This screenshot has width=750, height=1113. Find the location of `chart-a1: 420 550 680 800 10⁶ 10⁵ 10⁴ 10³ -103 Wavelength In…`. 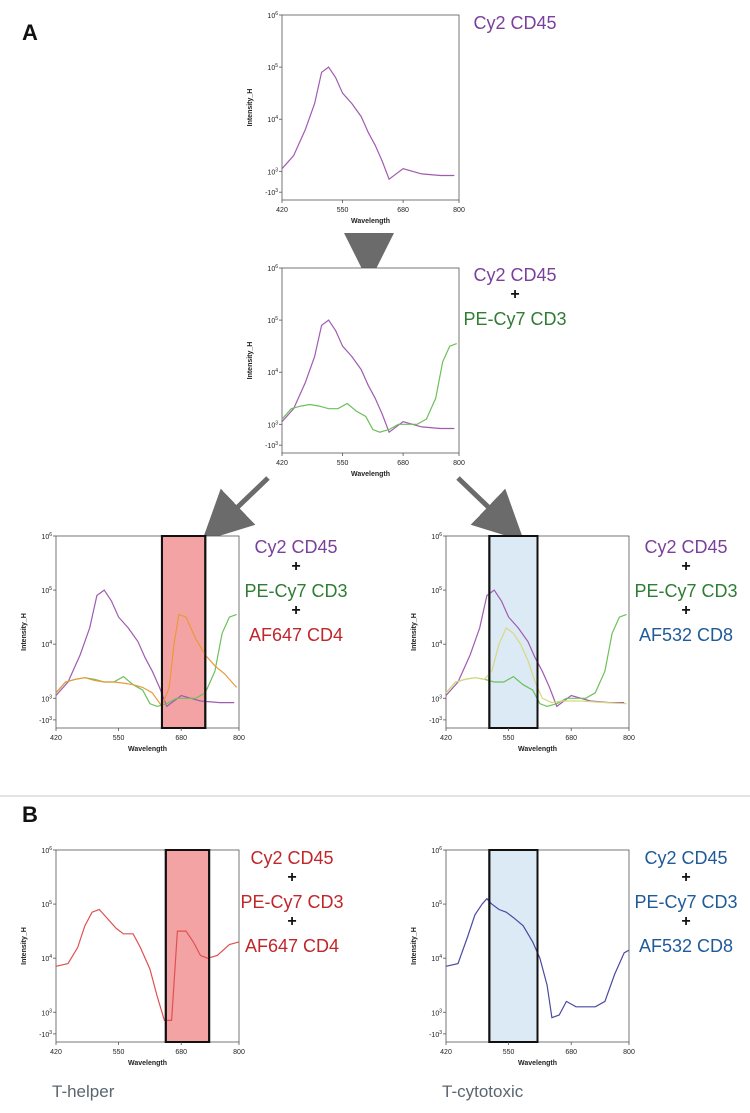

chart-a1: 420 550 680 800 10⁶ 10⁵ 10⁴ 10³ -103 Wavelength In… is located at coordinates (402, 118).